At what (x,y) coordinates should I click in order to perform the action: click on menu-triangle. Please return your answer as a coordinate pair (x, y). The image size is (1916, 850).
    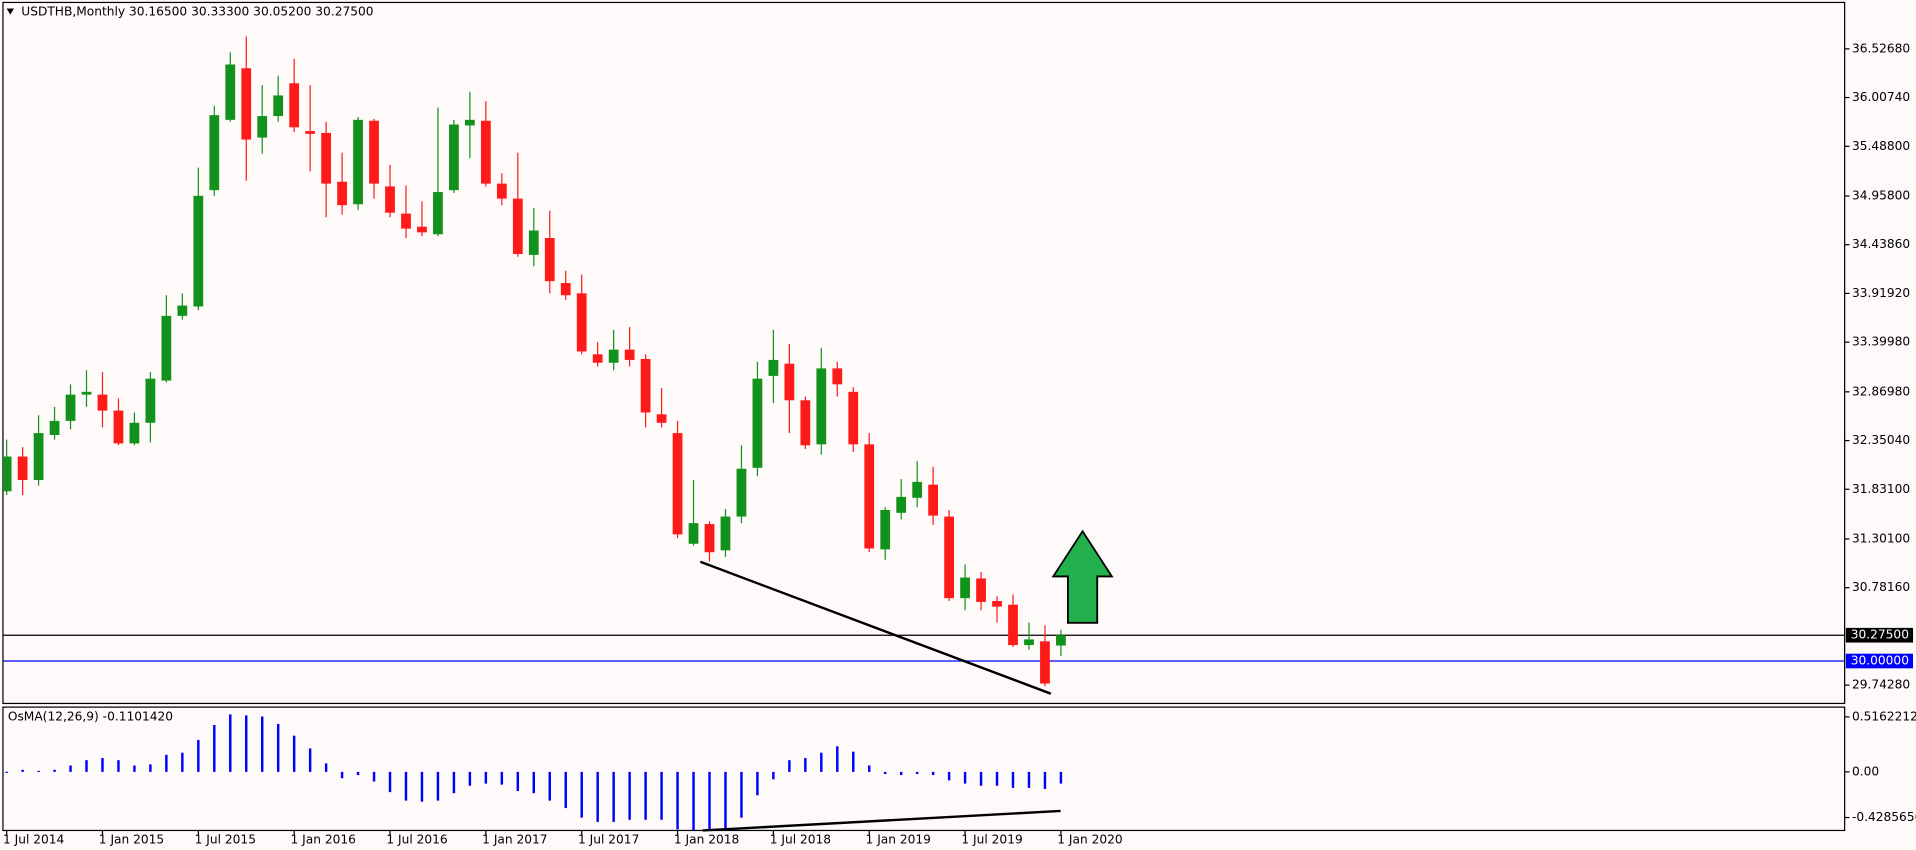
    Looking at the image, I should click on (10, 11).